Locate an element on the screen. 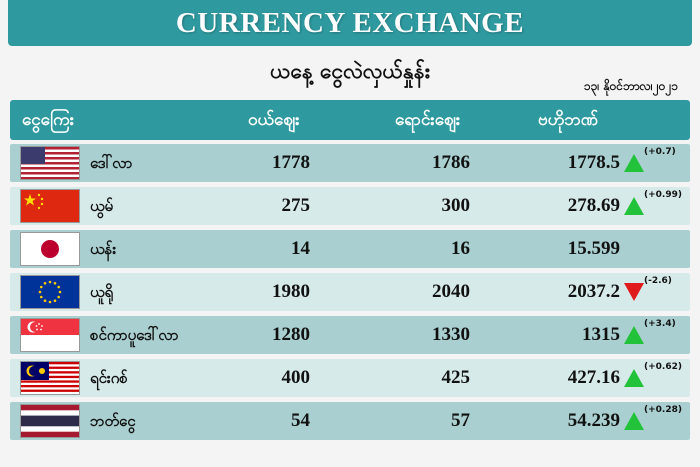 The width and height of the screenshot is (700, 467). table-header: ငွေကြေး ဝယ်ဈေး ရောင်းဈေး ဗဟိုဘဏ် is located at coordinates (350, 120).